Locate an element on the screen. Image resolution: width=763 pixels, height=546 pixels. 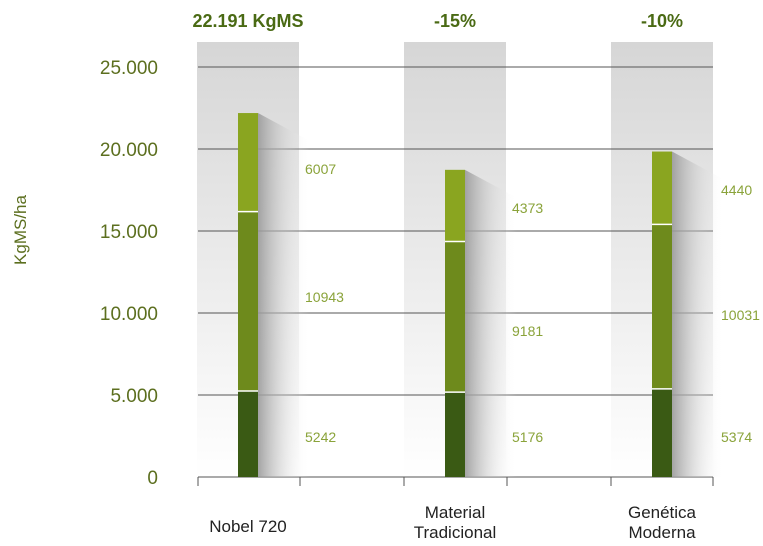
value-label: 10943 is located at coordinates (324, 297).